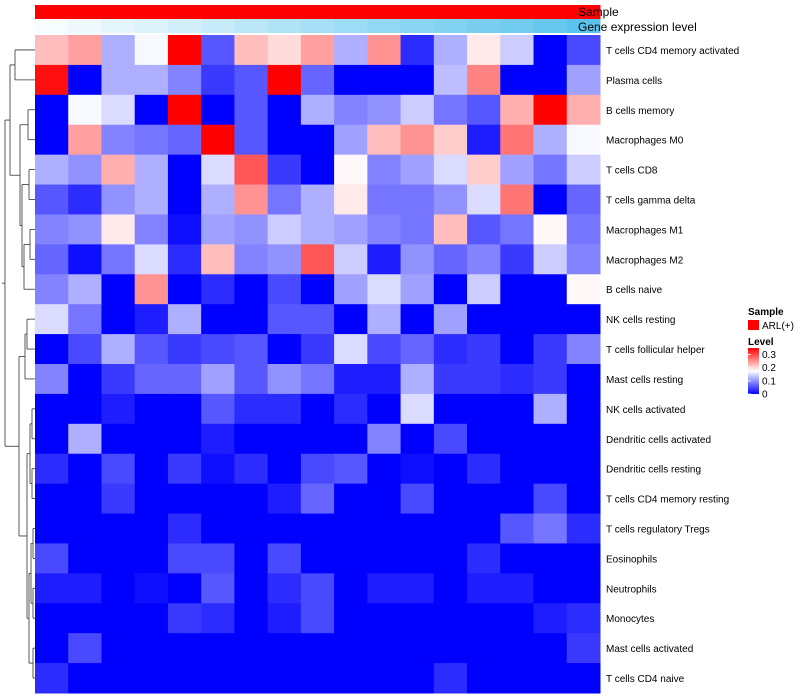 The image size is (800, 700). What do you see at coordinates (653, 470) in the screenshot?
I see `row-label: Dendritic cells resting` at bounding box center [653, 470].